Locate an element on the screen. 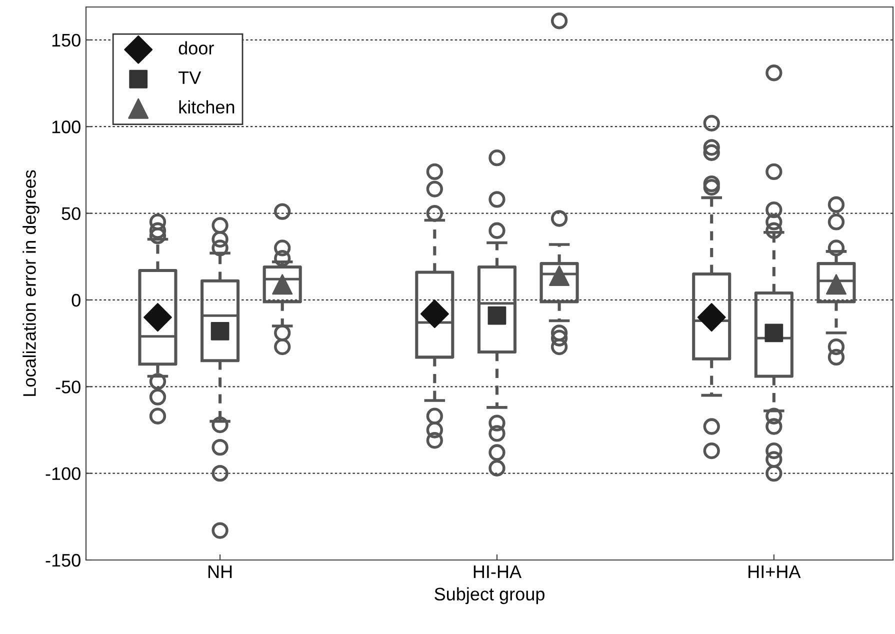 The image size is (895, 634). y-tick-label: 0 is located at coordinates (76, 300).